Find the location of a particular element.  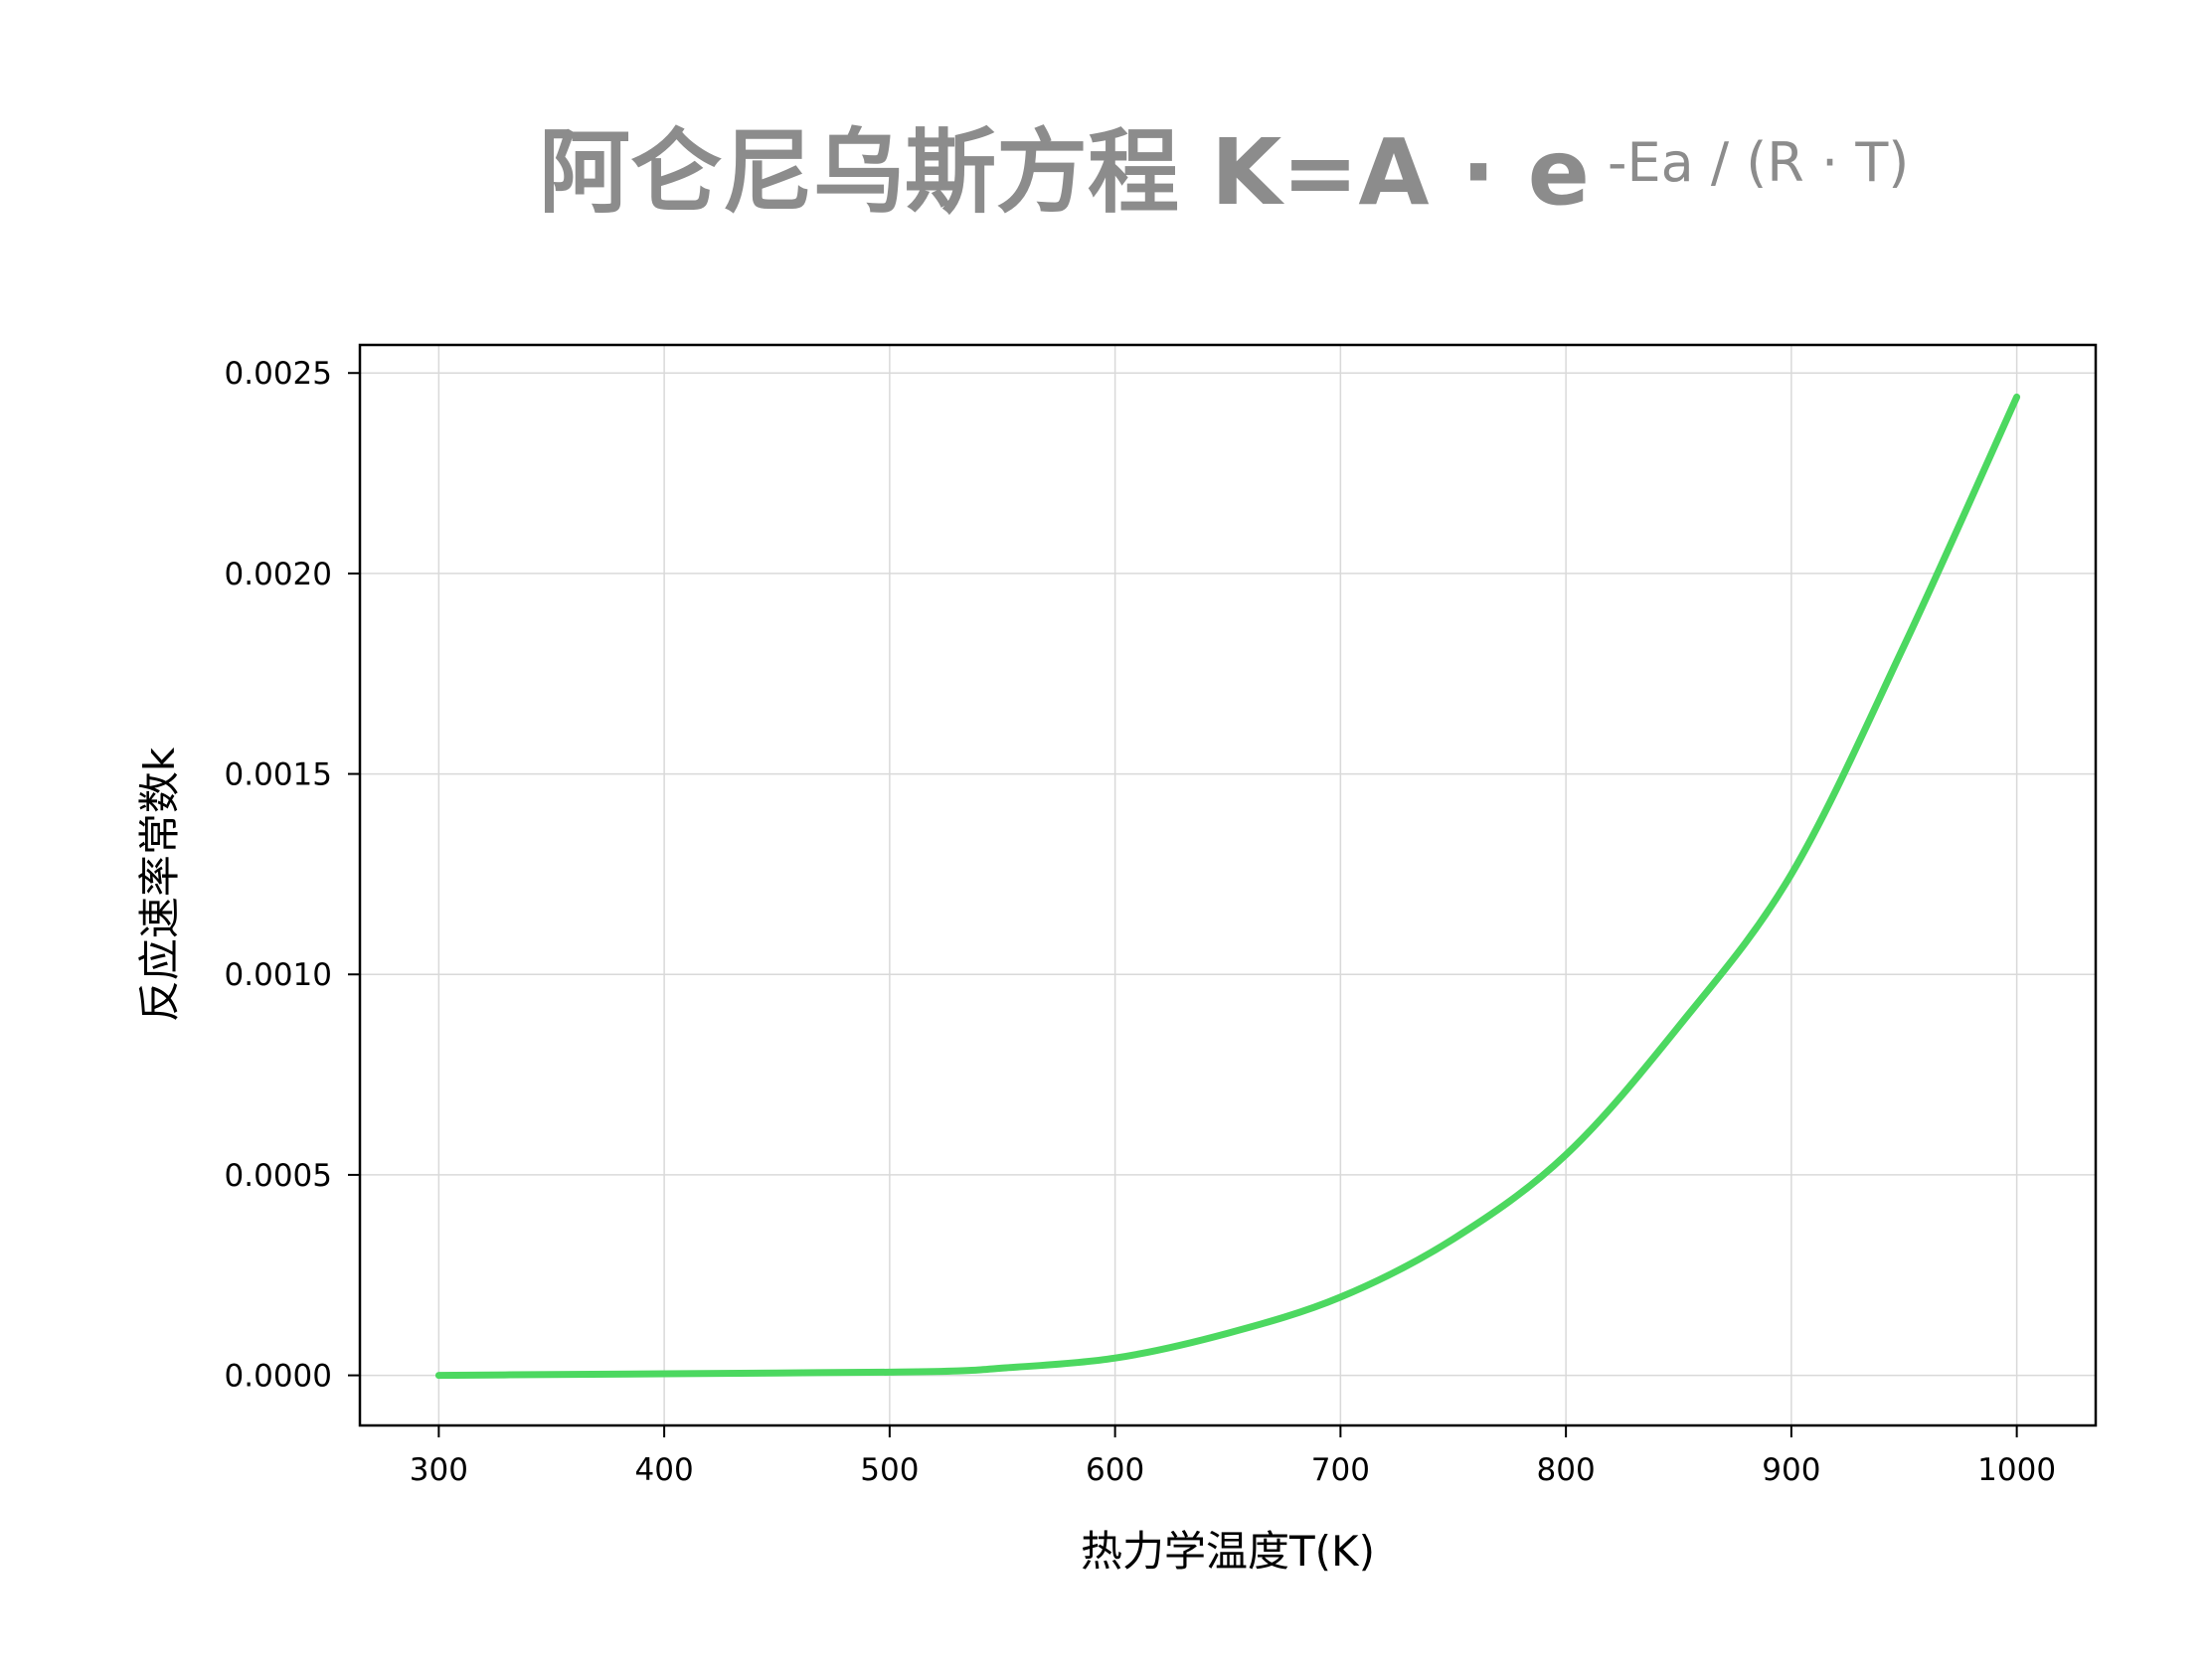

y-tick-label: 0.0000 is located at coordinates (278, 1377).